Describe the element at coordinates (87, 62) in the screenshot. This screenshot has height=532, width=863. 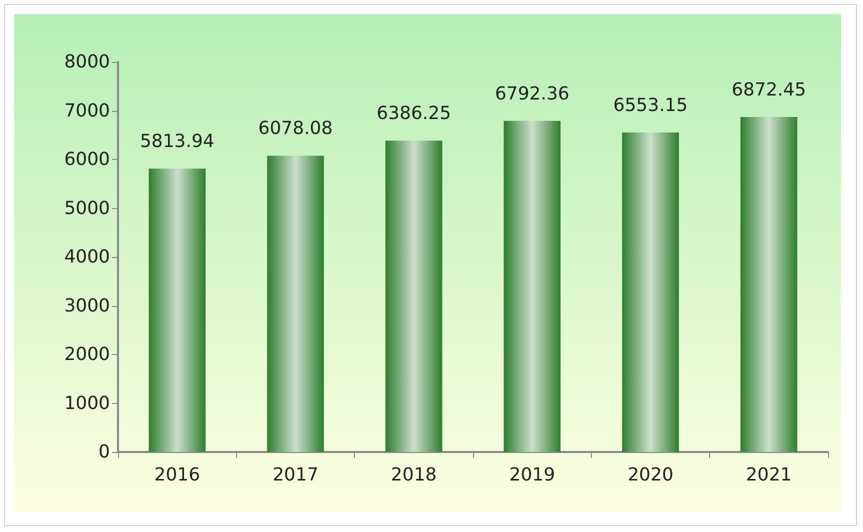
I see `y-tick-label: 8000` at that location.